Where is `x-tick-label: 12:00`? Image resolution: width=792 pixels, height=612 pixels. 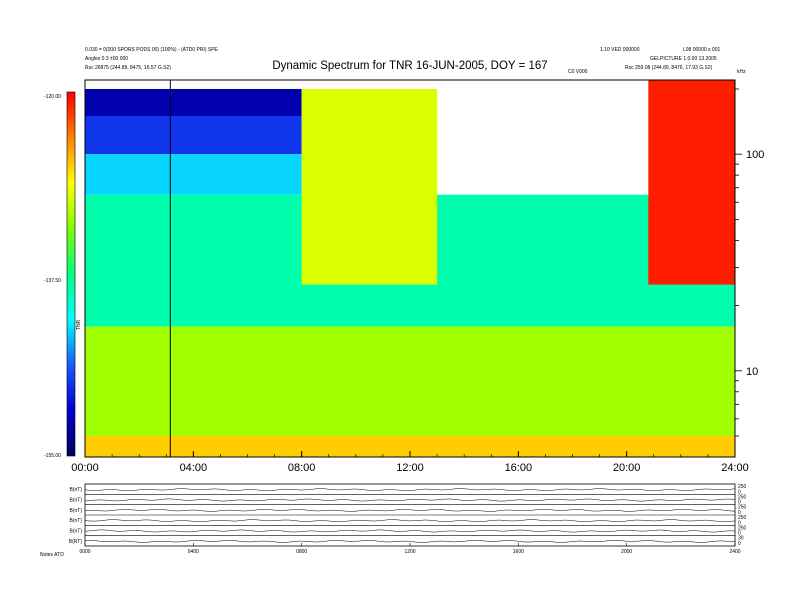 x-tick-label: 12:00 is located at coordinates (410, 468).